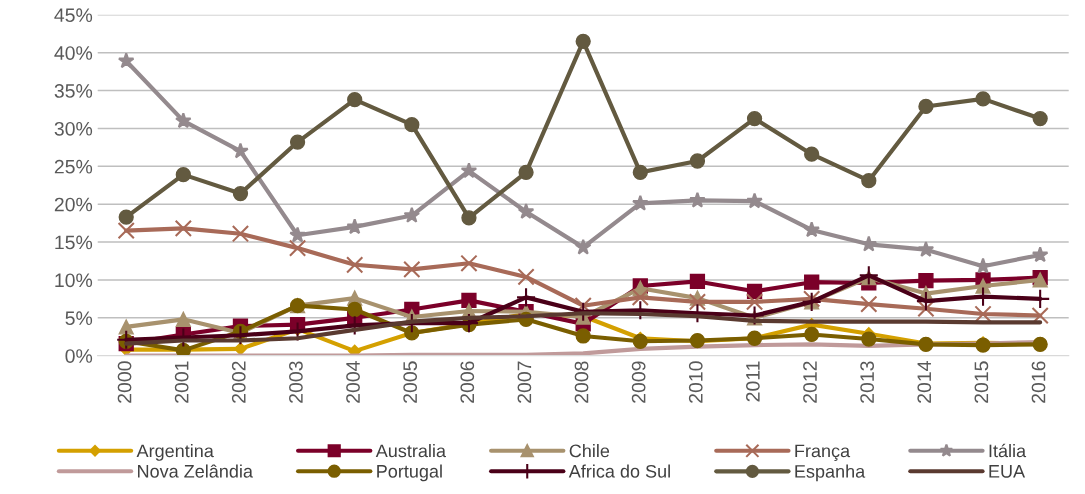 The image size is (1085, 494). I want to click on legend-label: Nova Zelândia, so click(195, 471).